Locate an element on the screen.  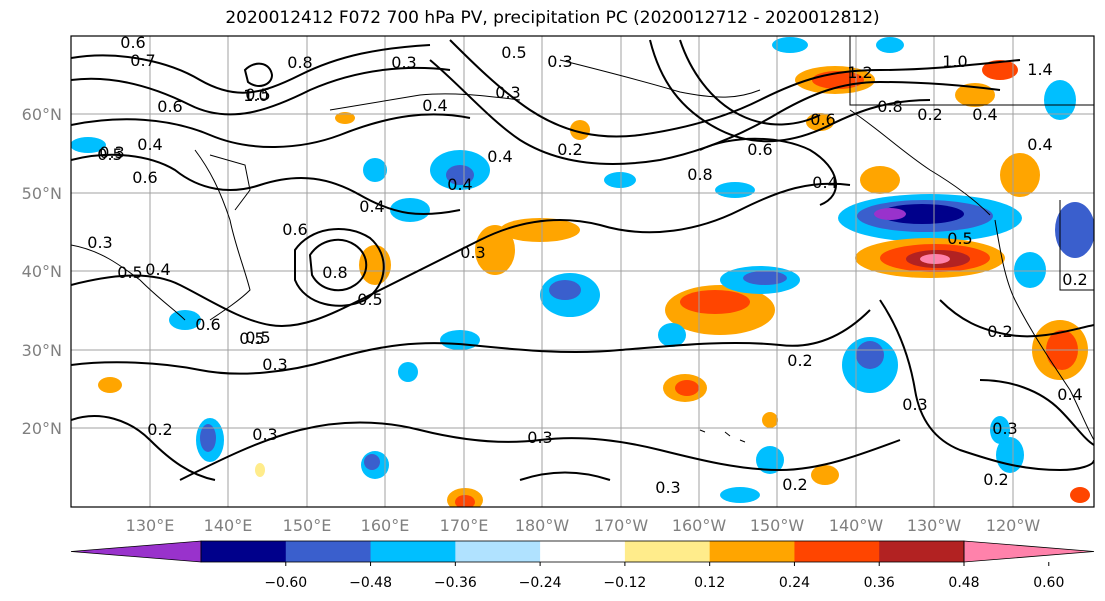
colorbar-tick-label: 0.48 is located at coordinates (963, 583).